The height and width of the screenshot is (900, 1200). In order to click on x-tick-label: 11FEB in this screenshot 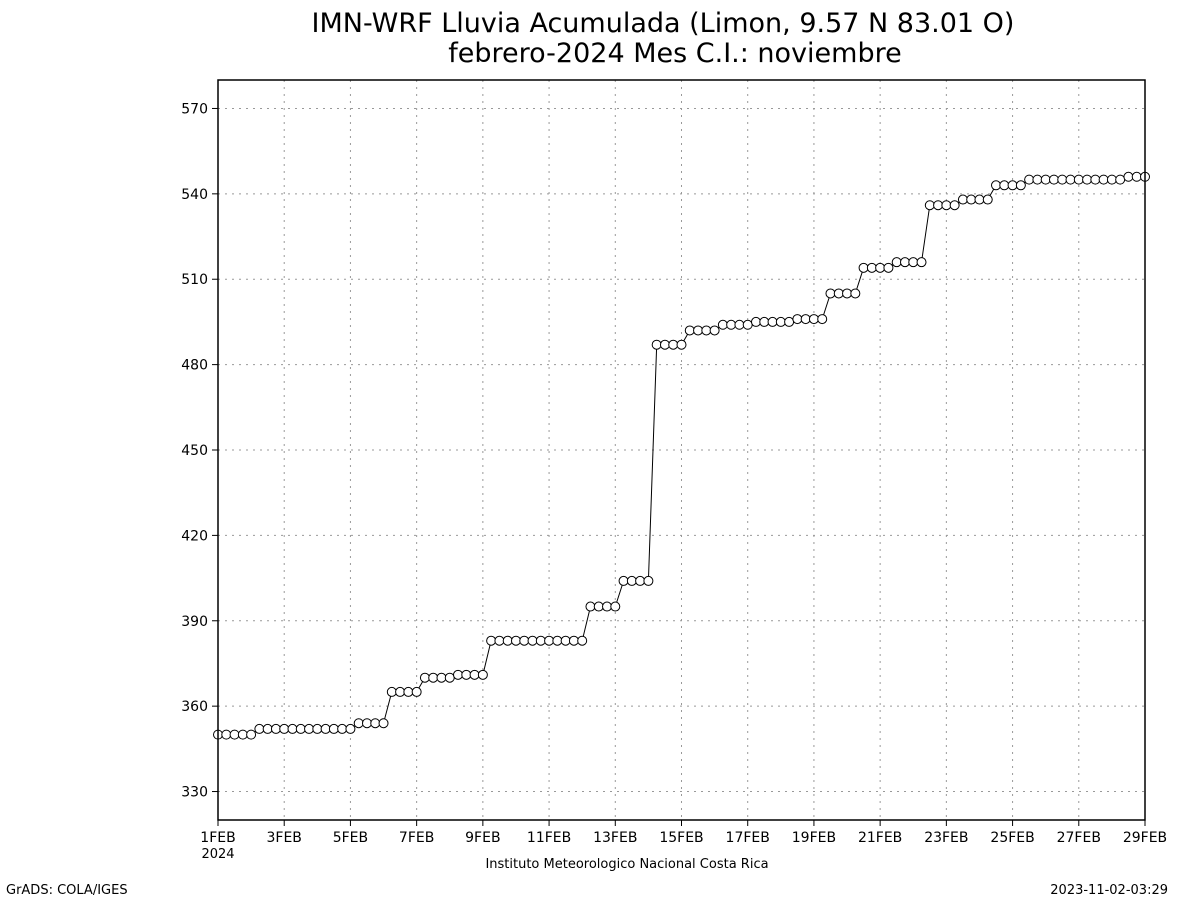, I will do `click(549, 838)`.